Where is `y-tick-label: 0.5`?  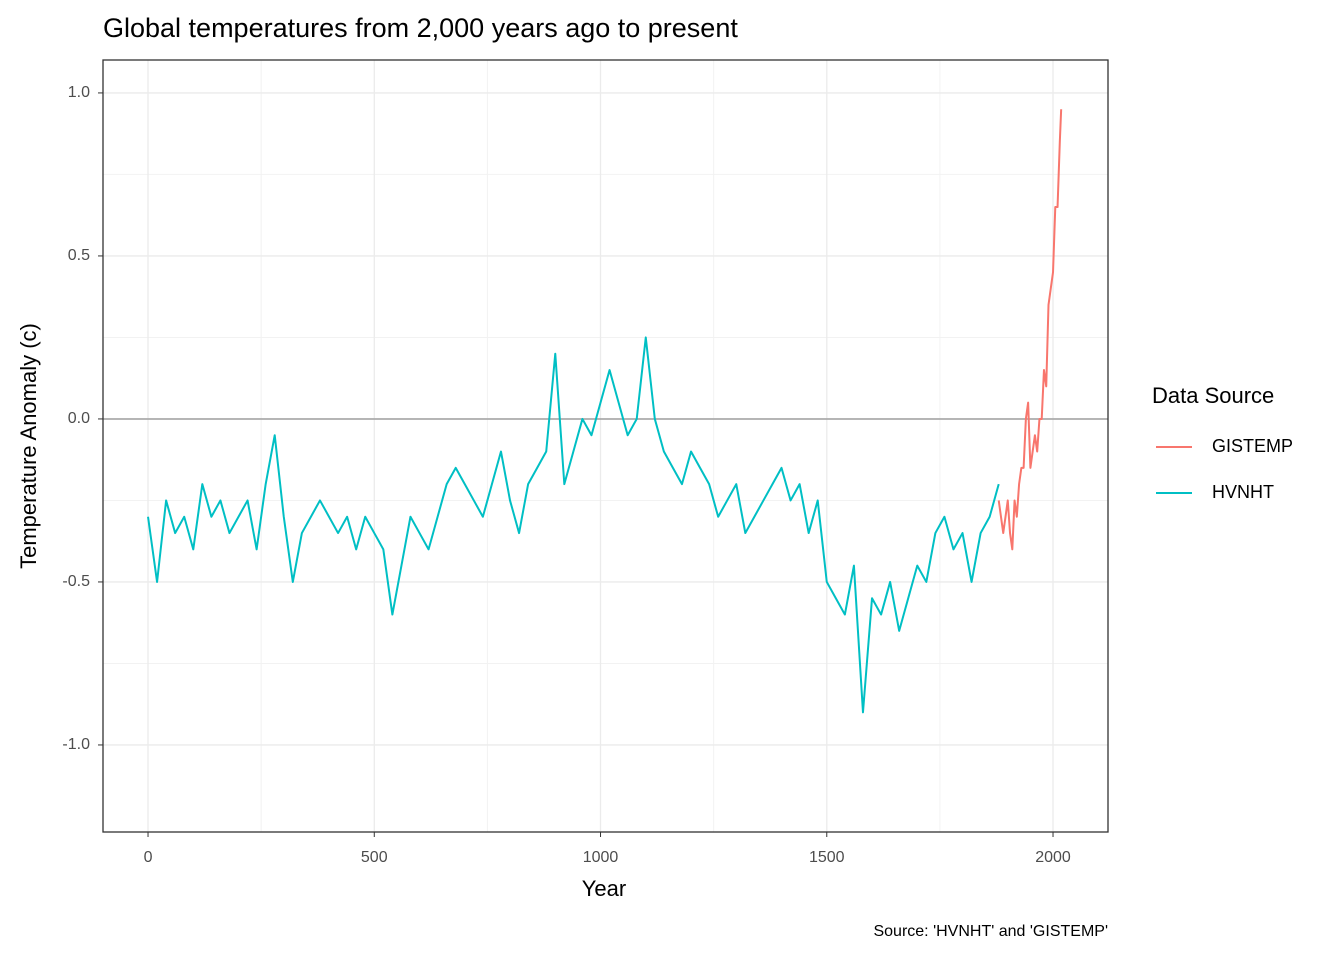
y-tick-label: 0.5 is located at coordinates (79, 255).